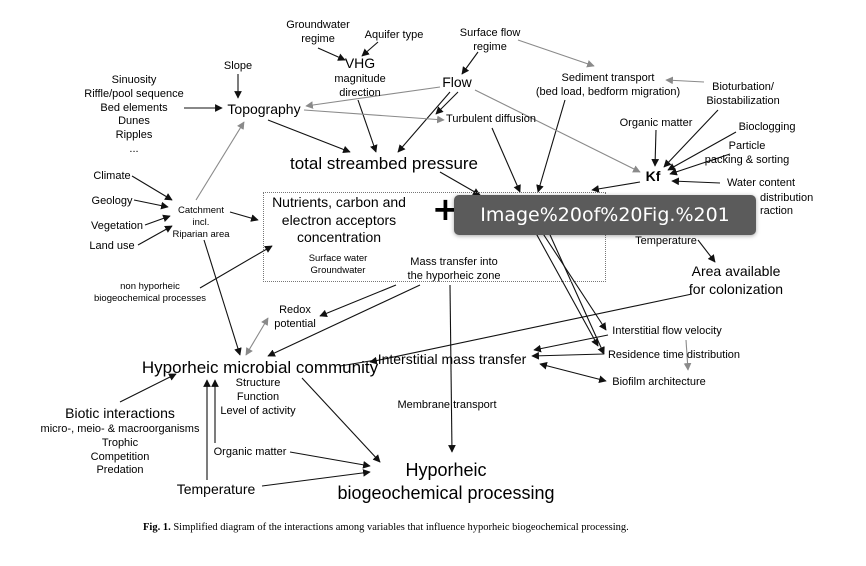 This screenshot has height=566, width=866. Describe the element at coordinates (120, 413) in the screenshot. I see `biotic-interactions-label: Biotic interactions` at that location.